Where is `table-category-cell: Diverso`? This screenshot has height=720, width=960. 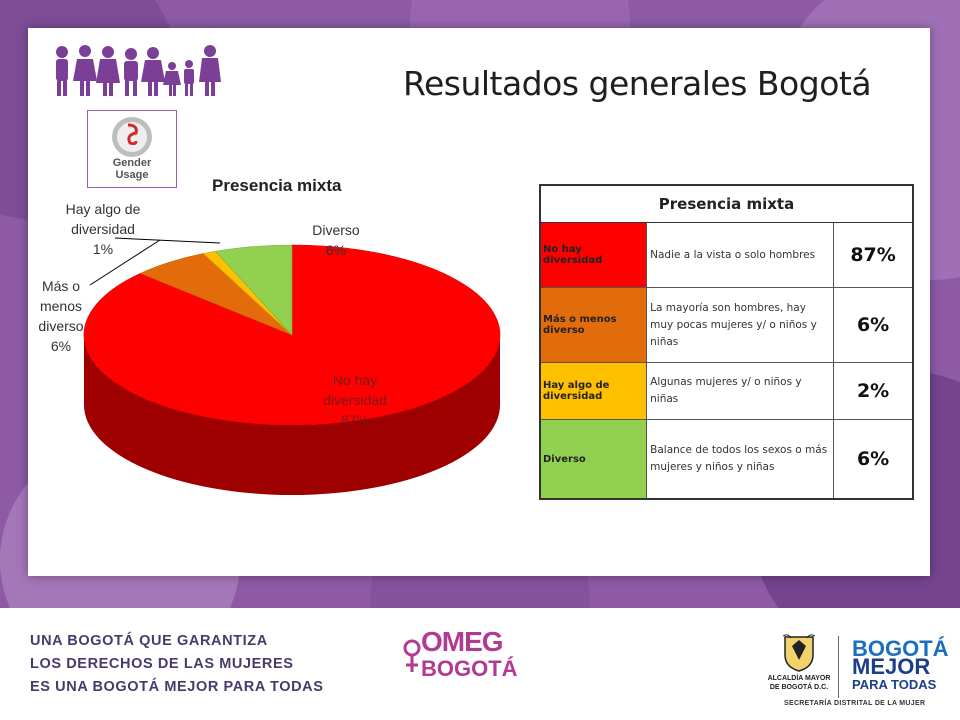
table-category-cell: Diverso is located at coordinates (593, 459).